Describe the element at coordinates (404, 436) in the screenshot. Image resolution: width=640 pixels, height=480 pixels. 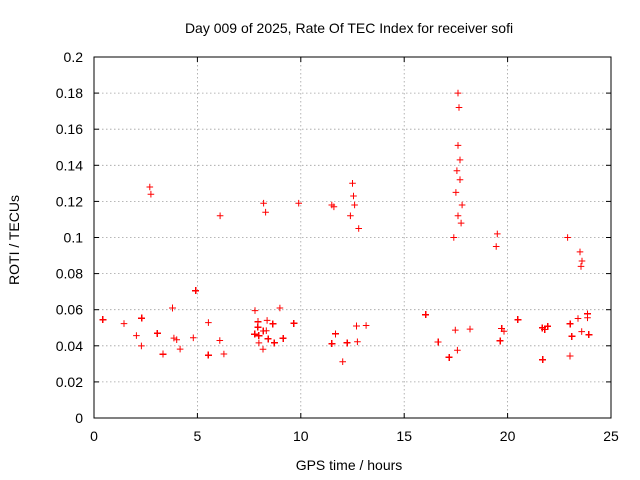
I see `x-tick-label: 15` at that location.